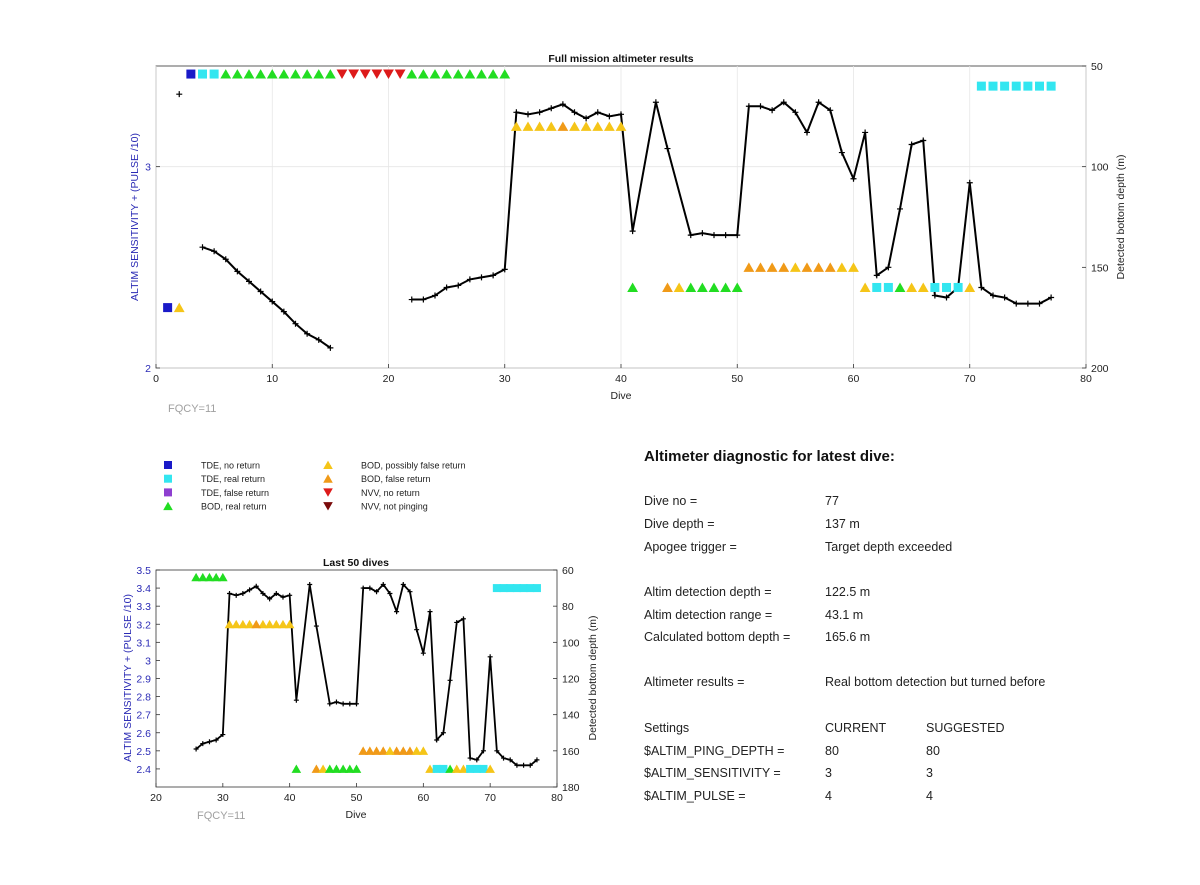 The height and width of the screenshot is (885, 1200). What do you see at coordinates (143, 571) in the screenshot?
I see `y-left-tick-label: 3.5` at bounding box center [143, 571].